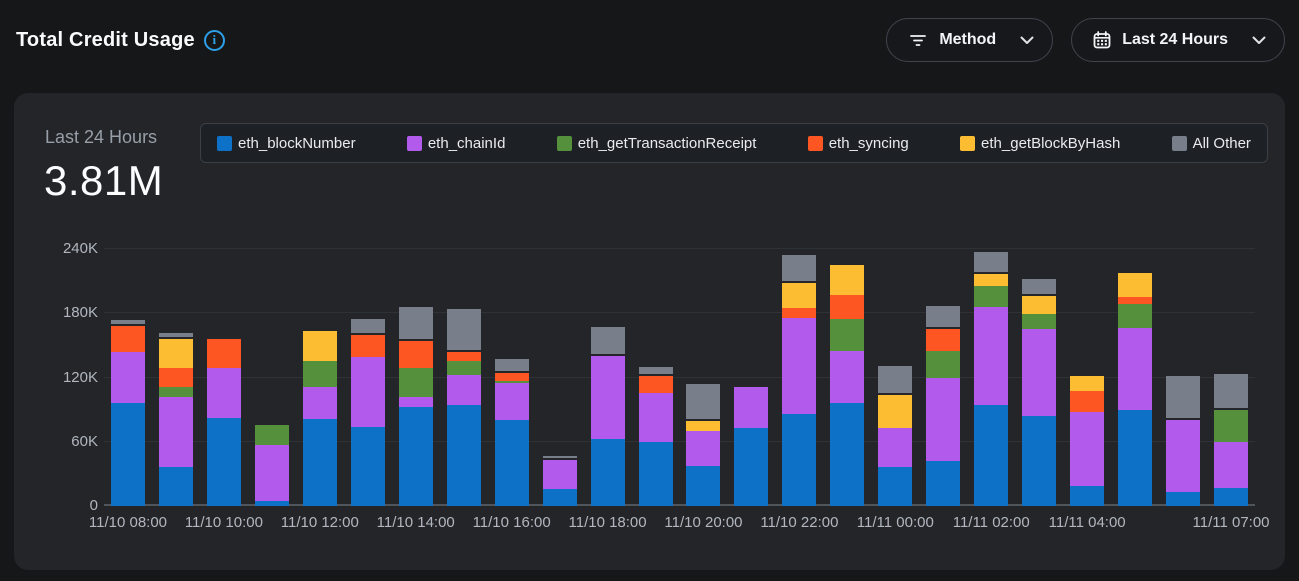 The image size is (1299, 581). What do you see at coordinates (80, 377) in the screenshot?
I see `y-axis-tick: 120K` at bounding box center [80, 377].